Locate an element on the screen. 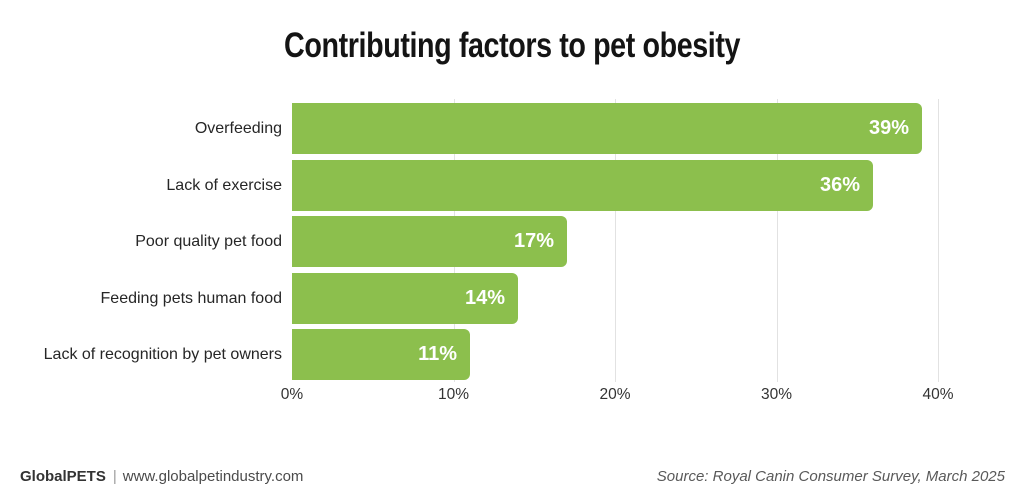  website-url: www.globalpetindustry.com is located at coordinates (213, 476).